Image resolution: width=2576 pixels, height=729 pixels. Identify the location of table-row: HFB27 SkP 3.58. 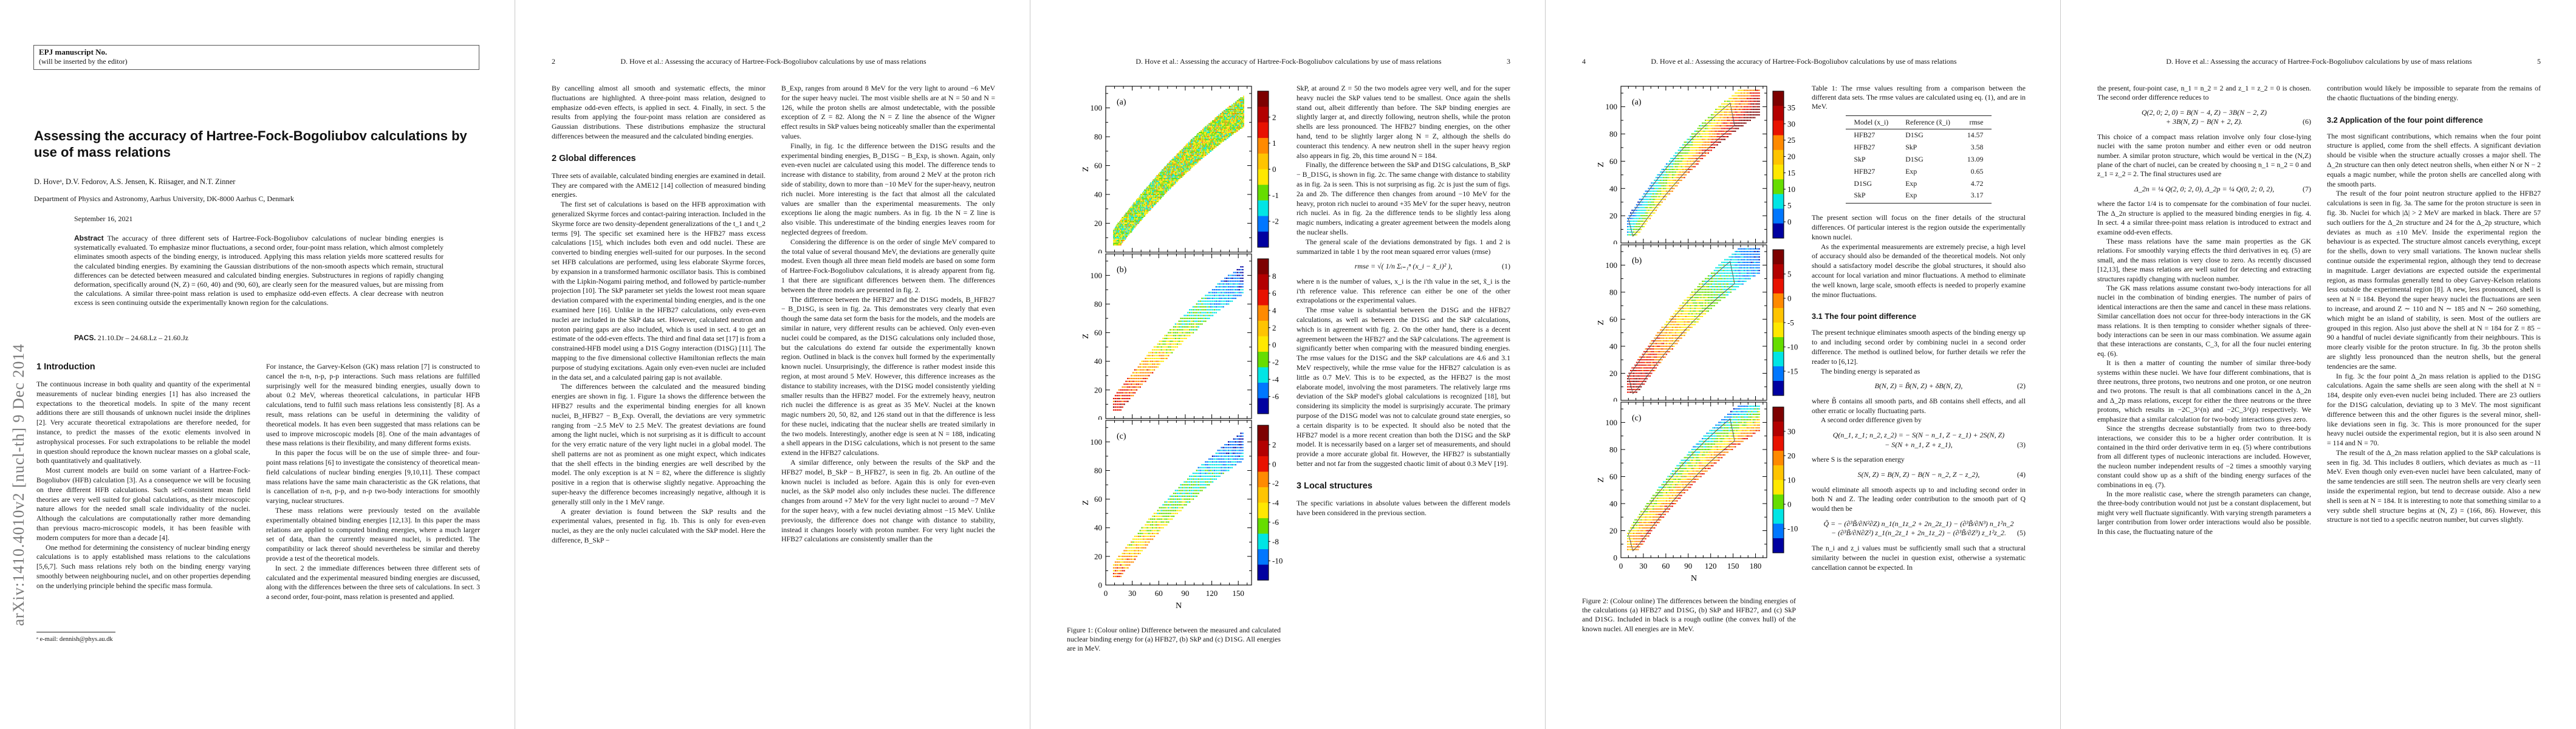
(1919, 147).